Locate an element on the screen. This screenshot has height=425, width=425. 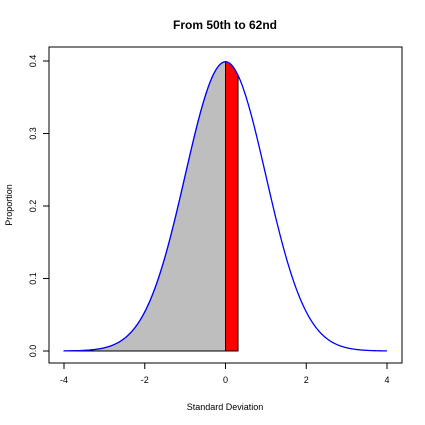
y-axis-label: Proportion is located at coordinates (9, 205).